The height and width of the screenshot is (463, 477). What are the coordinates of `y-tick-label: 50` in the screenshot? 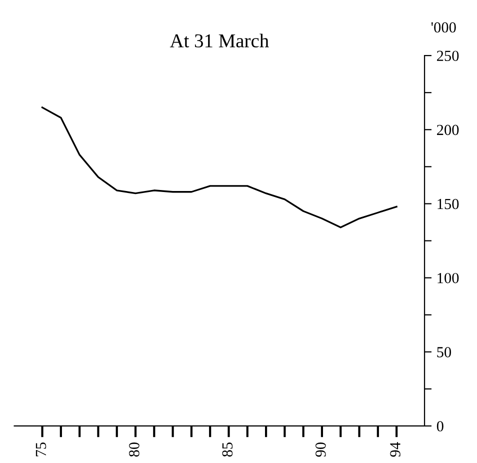 It's located at (444, 352).